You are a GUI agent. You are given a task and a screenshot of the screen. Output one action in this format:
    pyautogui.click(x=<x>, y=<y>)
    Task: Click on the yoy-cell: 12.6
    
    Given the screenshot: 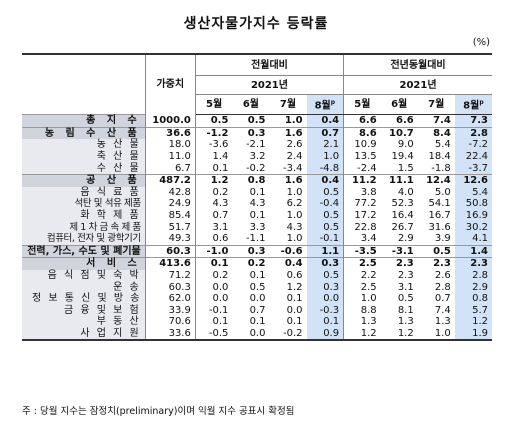 What is the action you would take?
    pyautogui.click(x=473, y=180)
    